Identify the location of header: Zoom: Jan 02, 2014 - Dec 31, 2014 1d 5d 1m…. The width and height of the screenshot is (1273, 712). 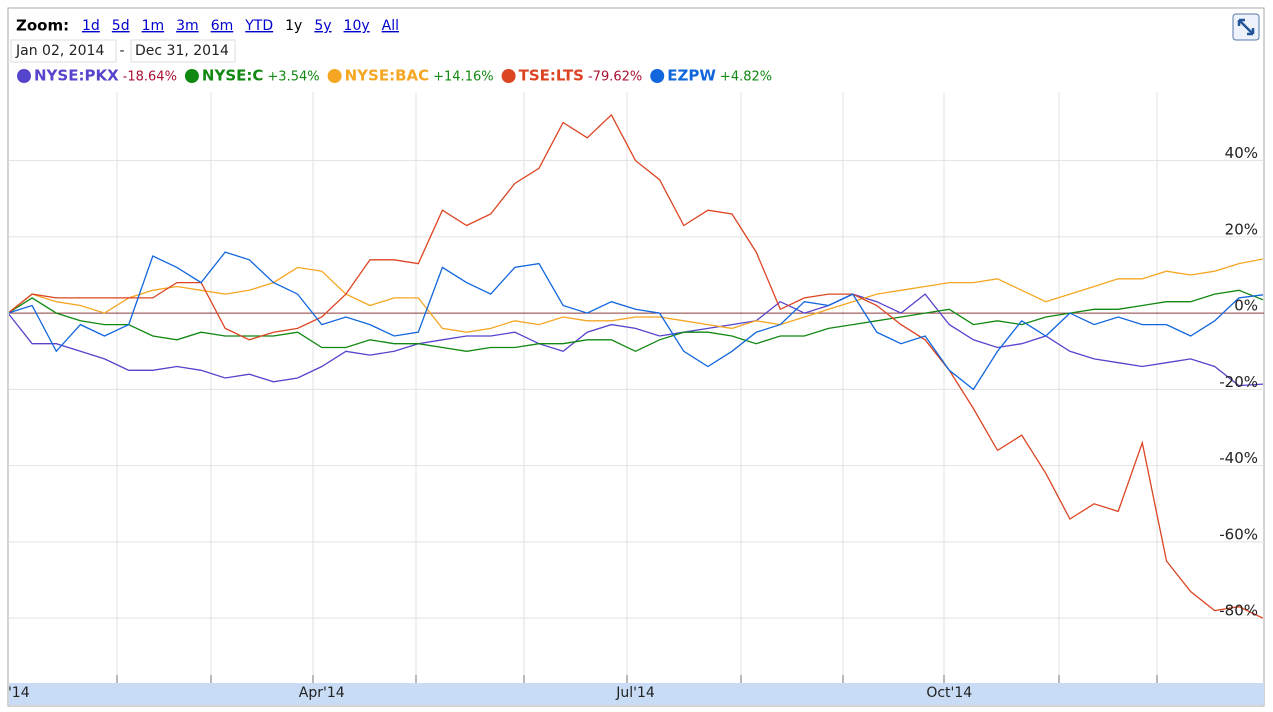
(391, 51).